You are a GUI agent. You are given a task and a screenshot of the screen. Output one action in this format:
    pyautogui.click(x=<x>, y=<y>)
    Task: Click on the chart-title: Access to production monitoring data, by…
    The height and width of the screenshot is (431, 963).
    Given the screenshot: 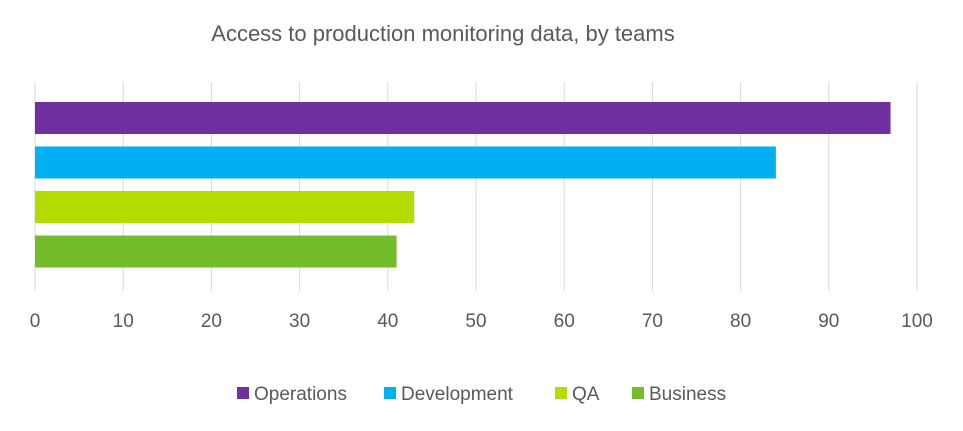 What is the action you would take?
    pyautogui.click(x=442, y=33)
    